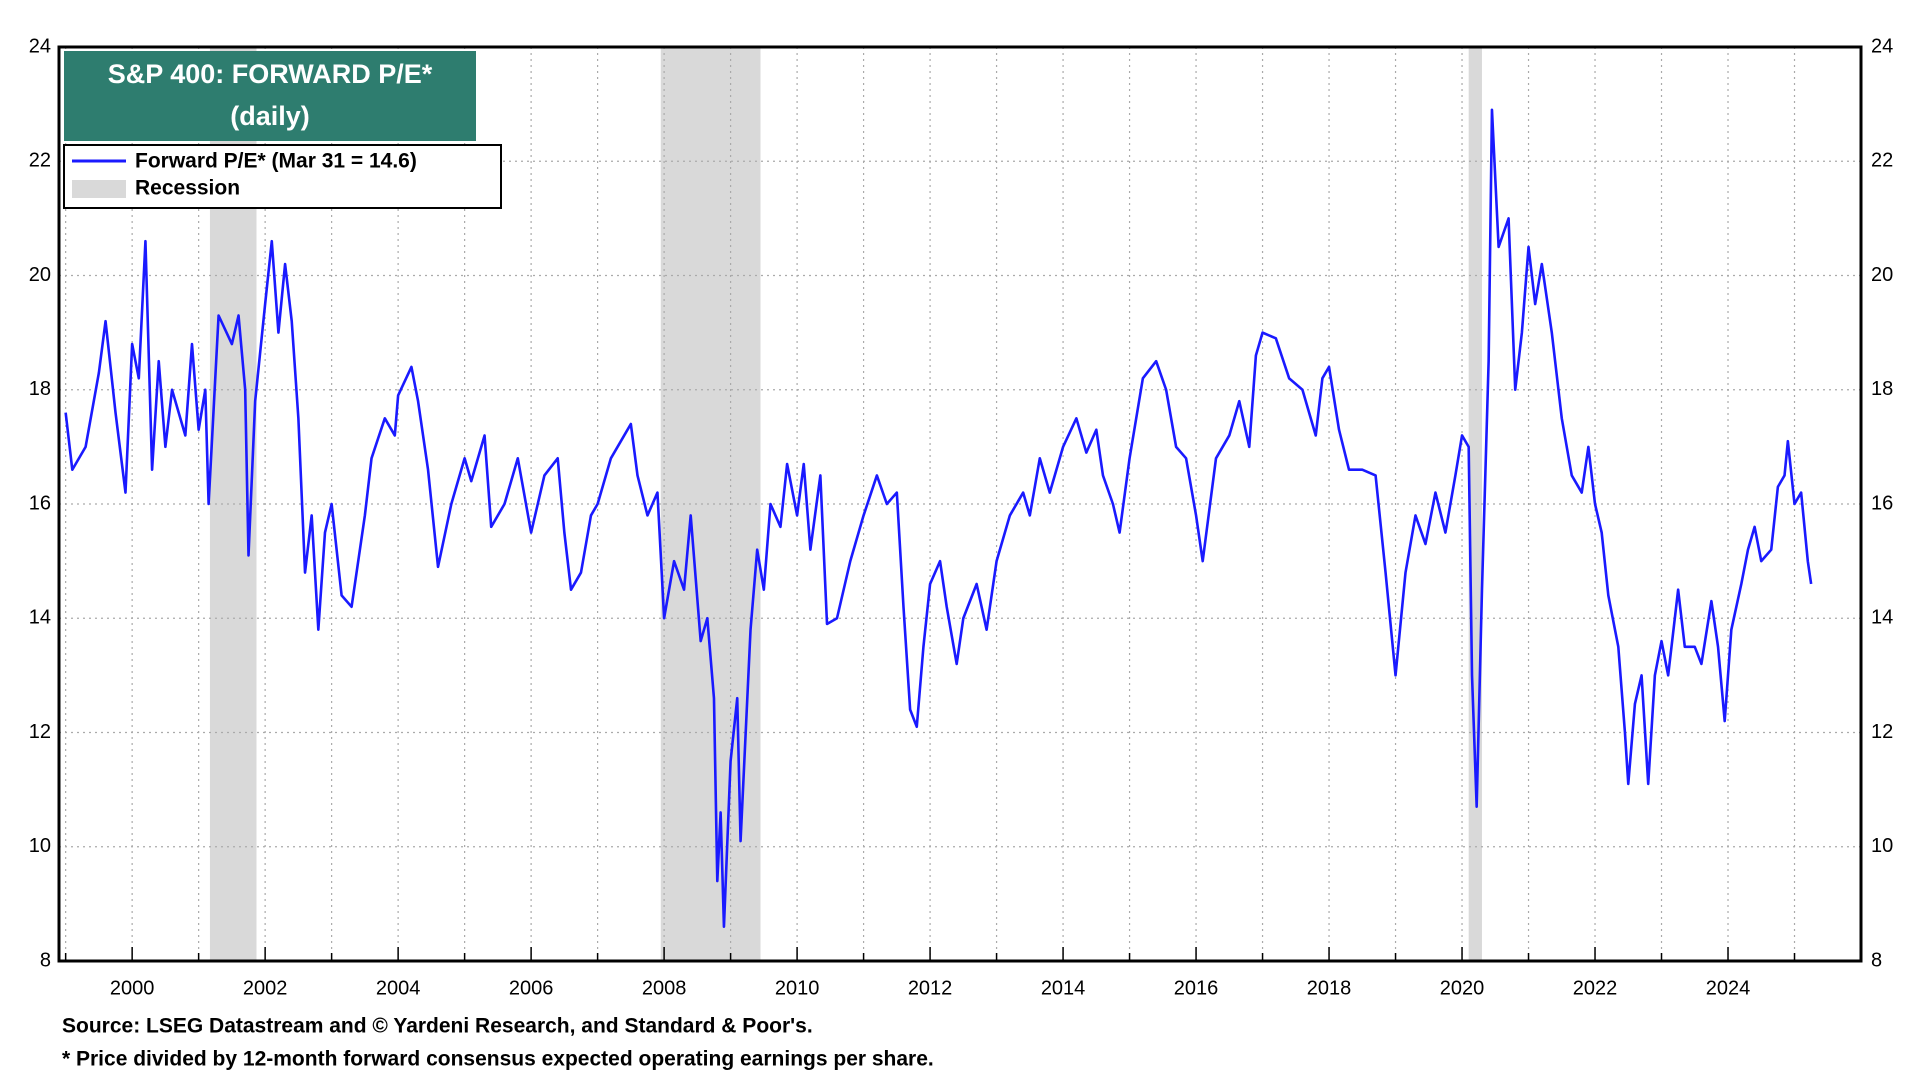 The height and width of the screenshot is (1080, 1920). Describe the element at coordinates (282, 176) in the screenshot. I see `legend-box` at that location.